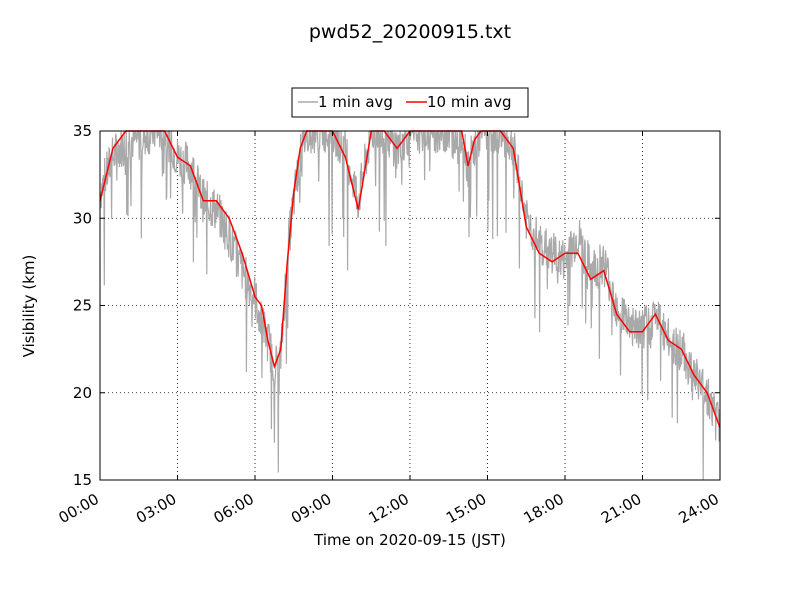  Describe the element at coordinates (82, 393) in the screenshot. I see `y-tick-label: 20` at that location.